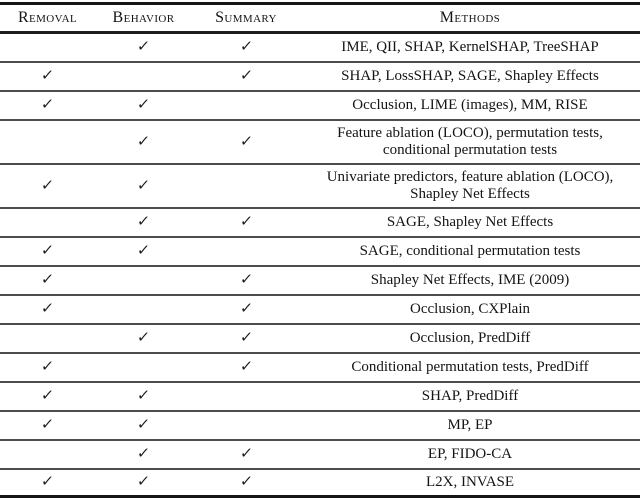 The height and width of the screenshot is (502, 640). Describe the element at coordinates (47, 17) in the screenshot. I see `column-header-removal: Removal` at that location.